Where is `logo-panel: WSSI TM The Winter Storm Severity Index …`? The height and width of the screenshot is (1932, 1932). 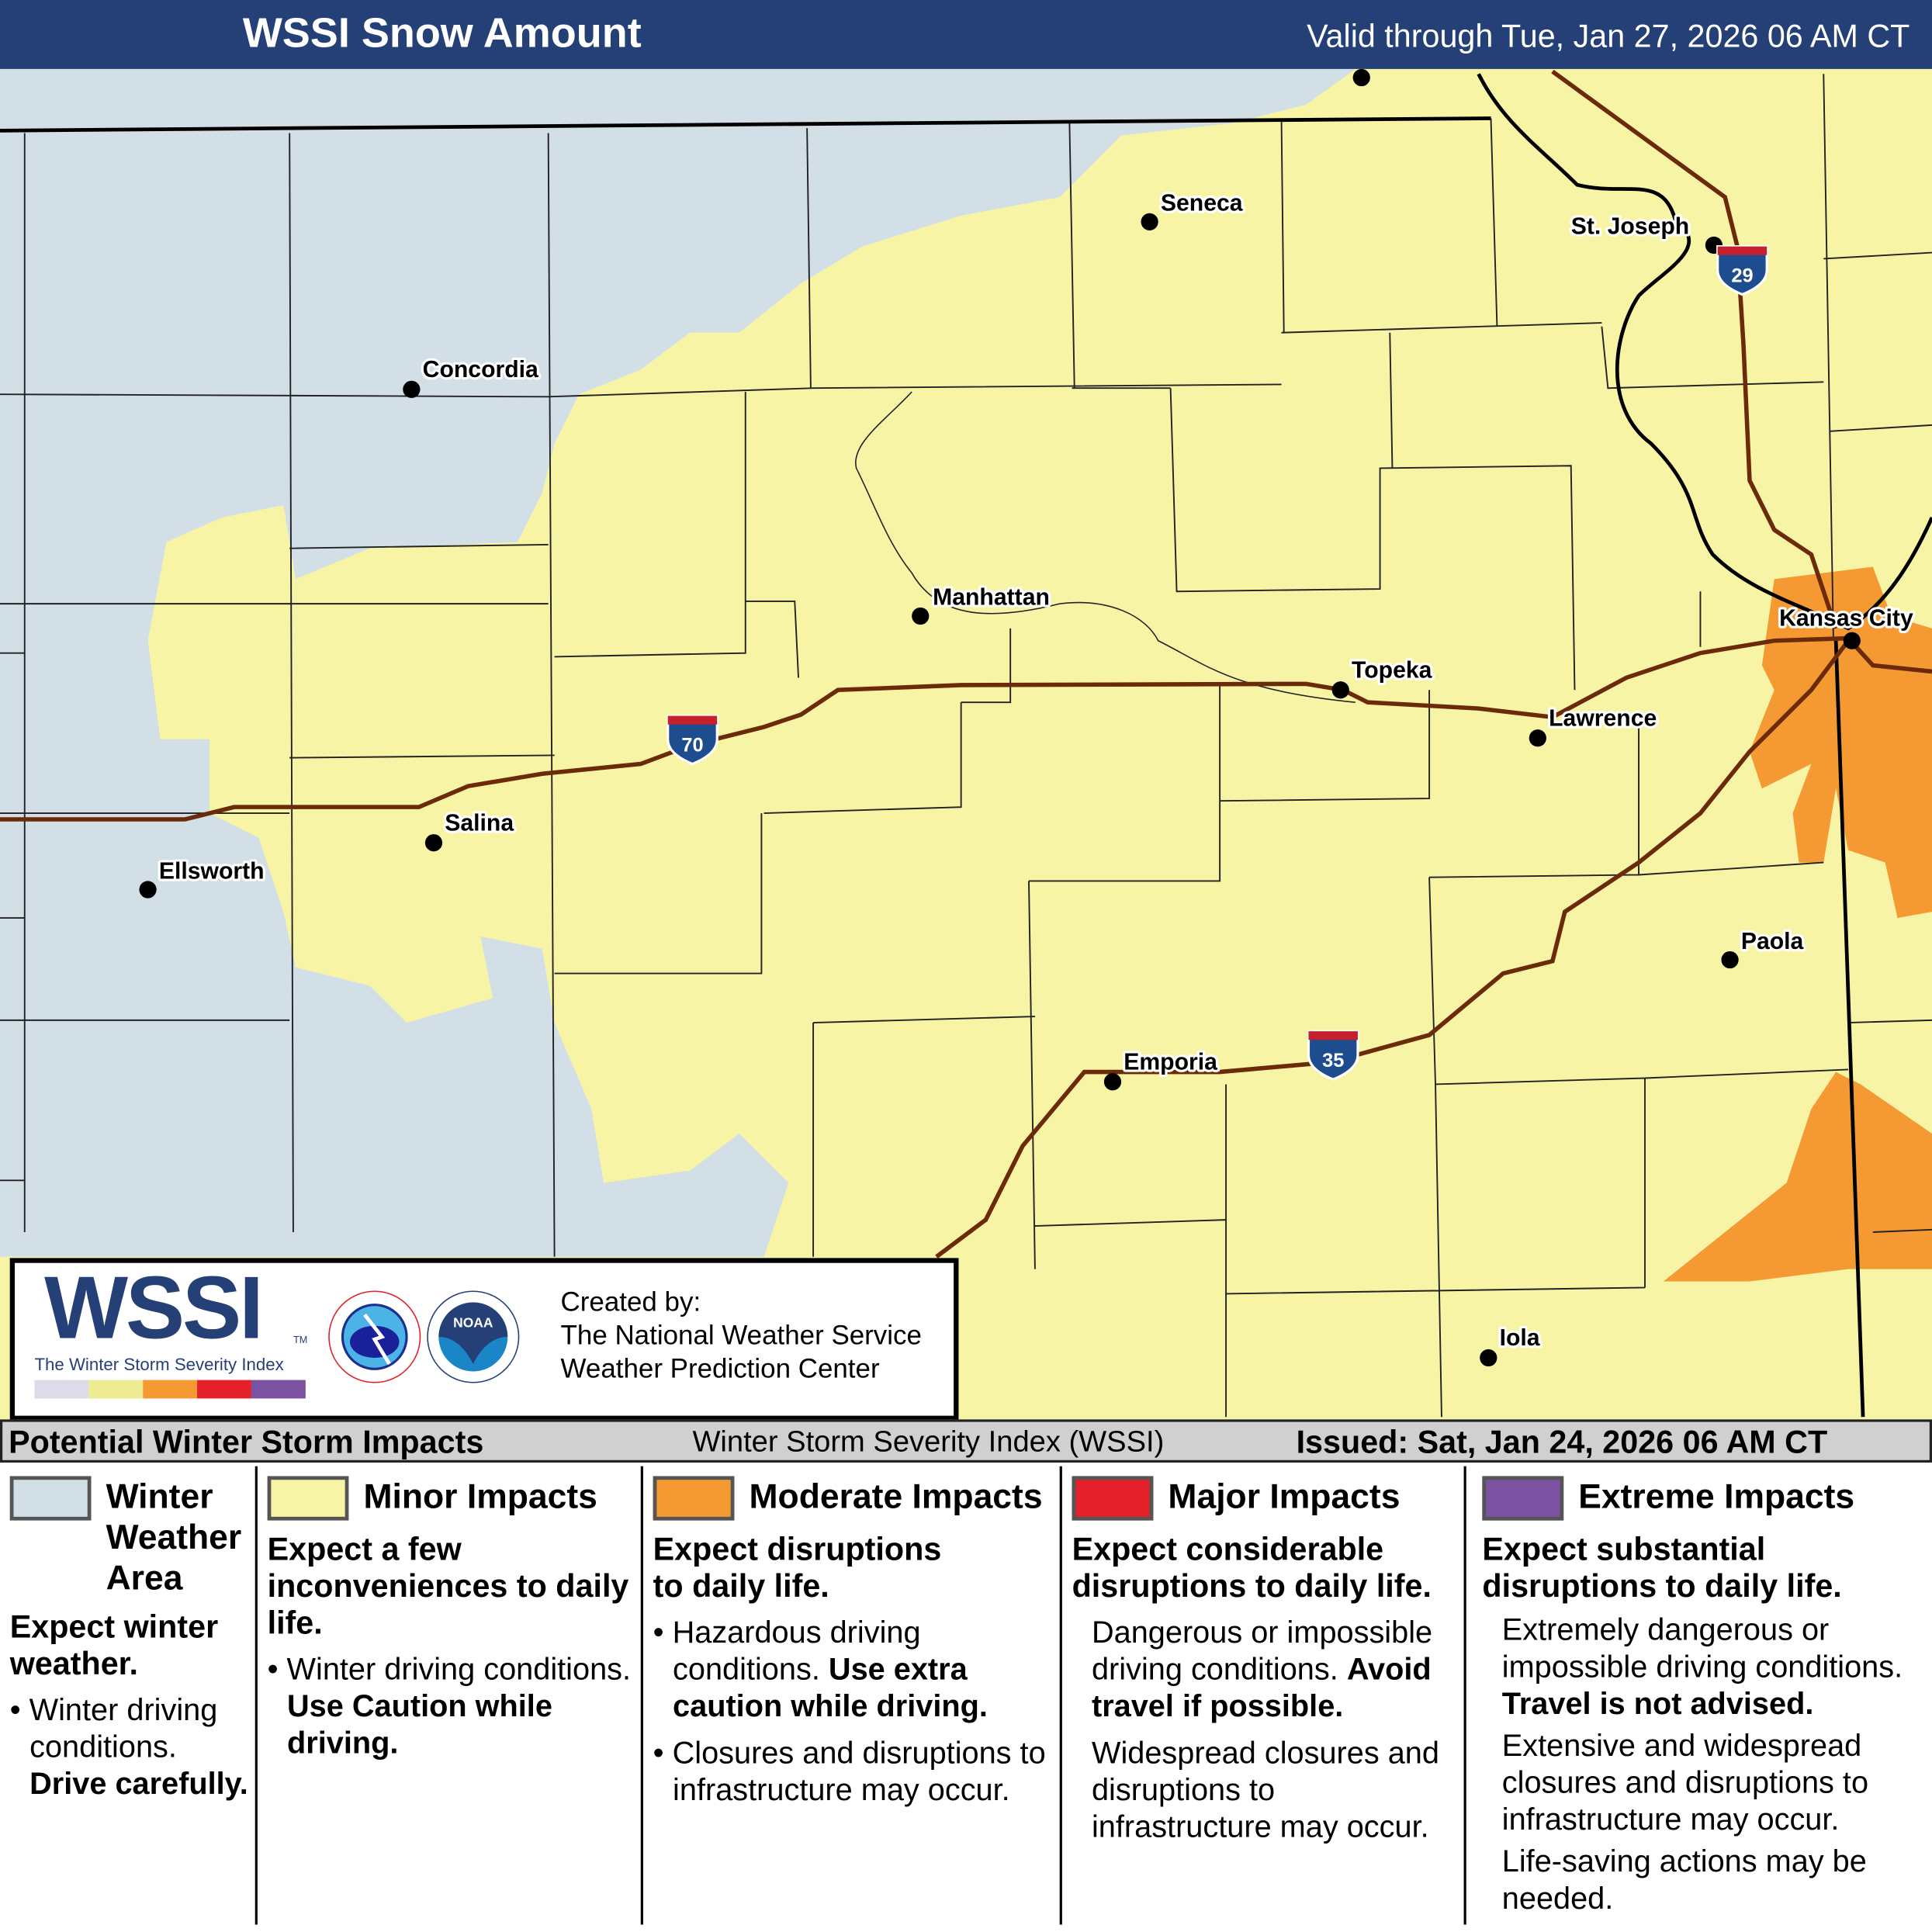
logo-panel: WSSI TM The Winter Storm Severity Index … is located at coordinates (484, 1339).